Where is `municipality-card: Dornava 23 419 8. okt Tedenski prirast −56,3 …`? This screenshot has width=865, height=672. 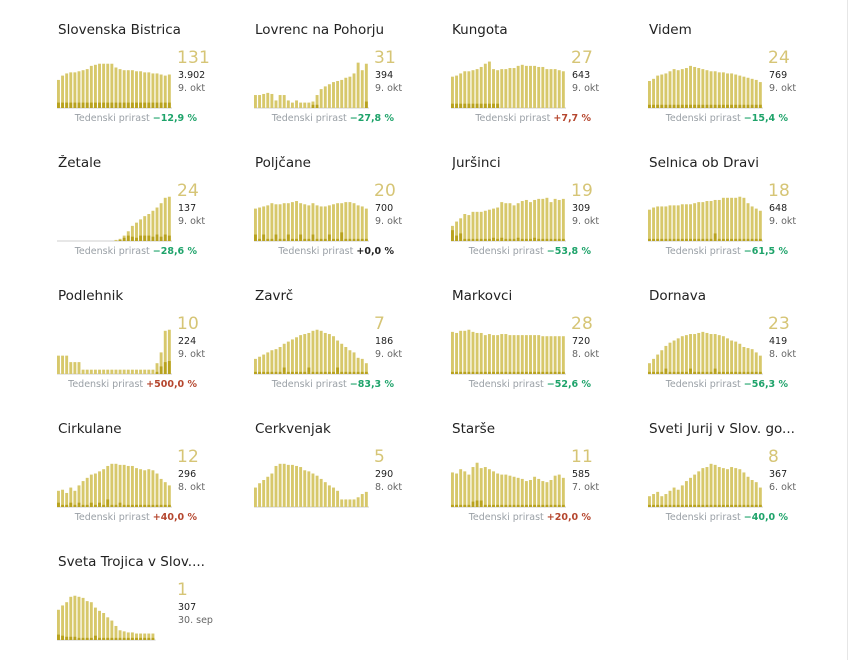 municipality-card: Dornava 23 419 8. okt Tedenski prirast −56,3 … is located at coordinates (738, 346).